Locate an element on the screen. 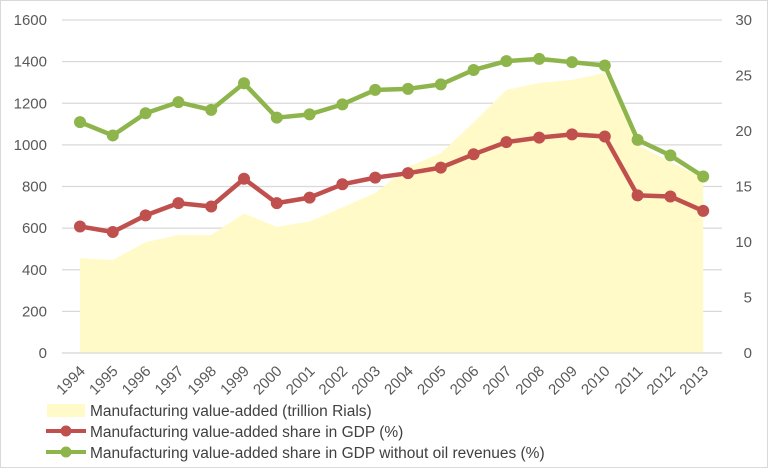 The image size is (768, 468). point-green-2012 is located at coordinates (670, 155).